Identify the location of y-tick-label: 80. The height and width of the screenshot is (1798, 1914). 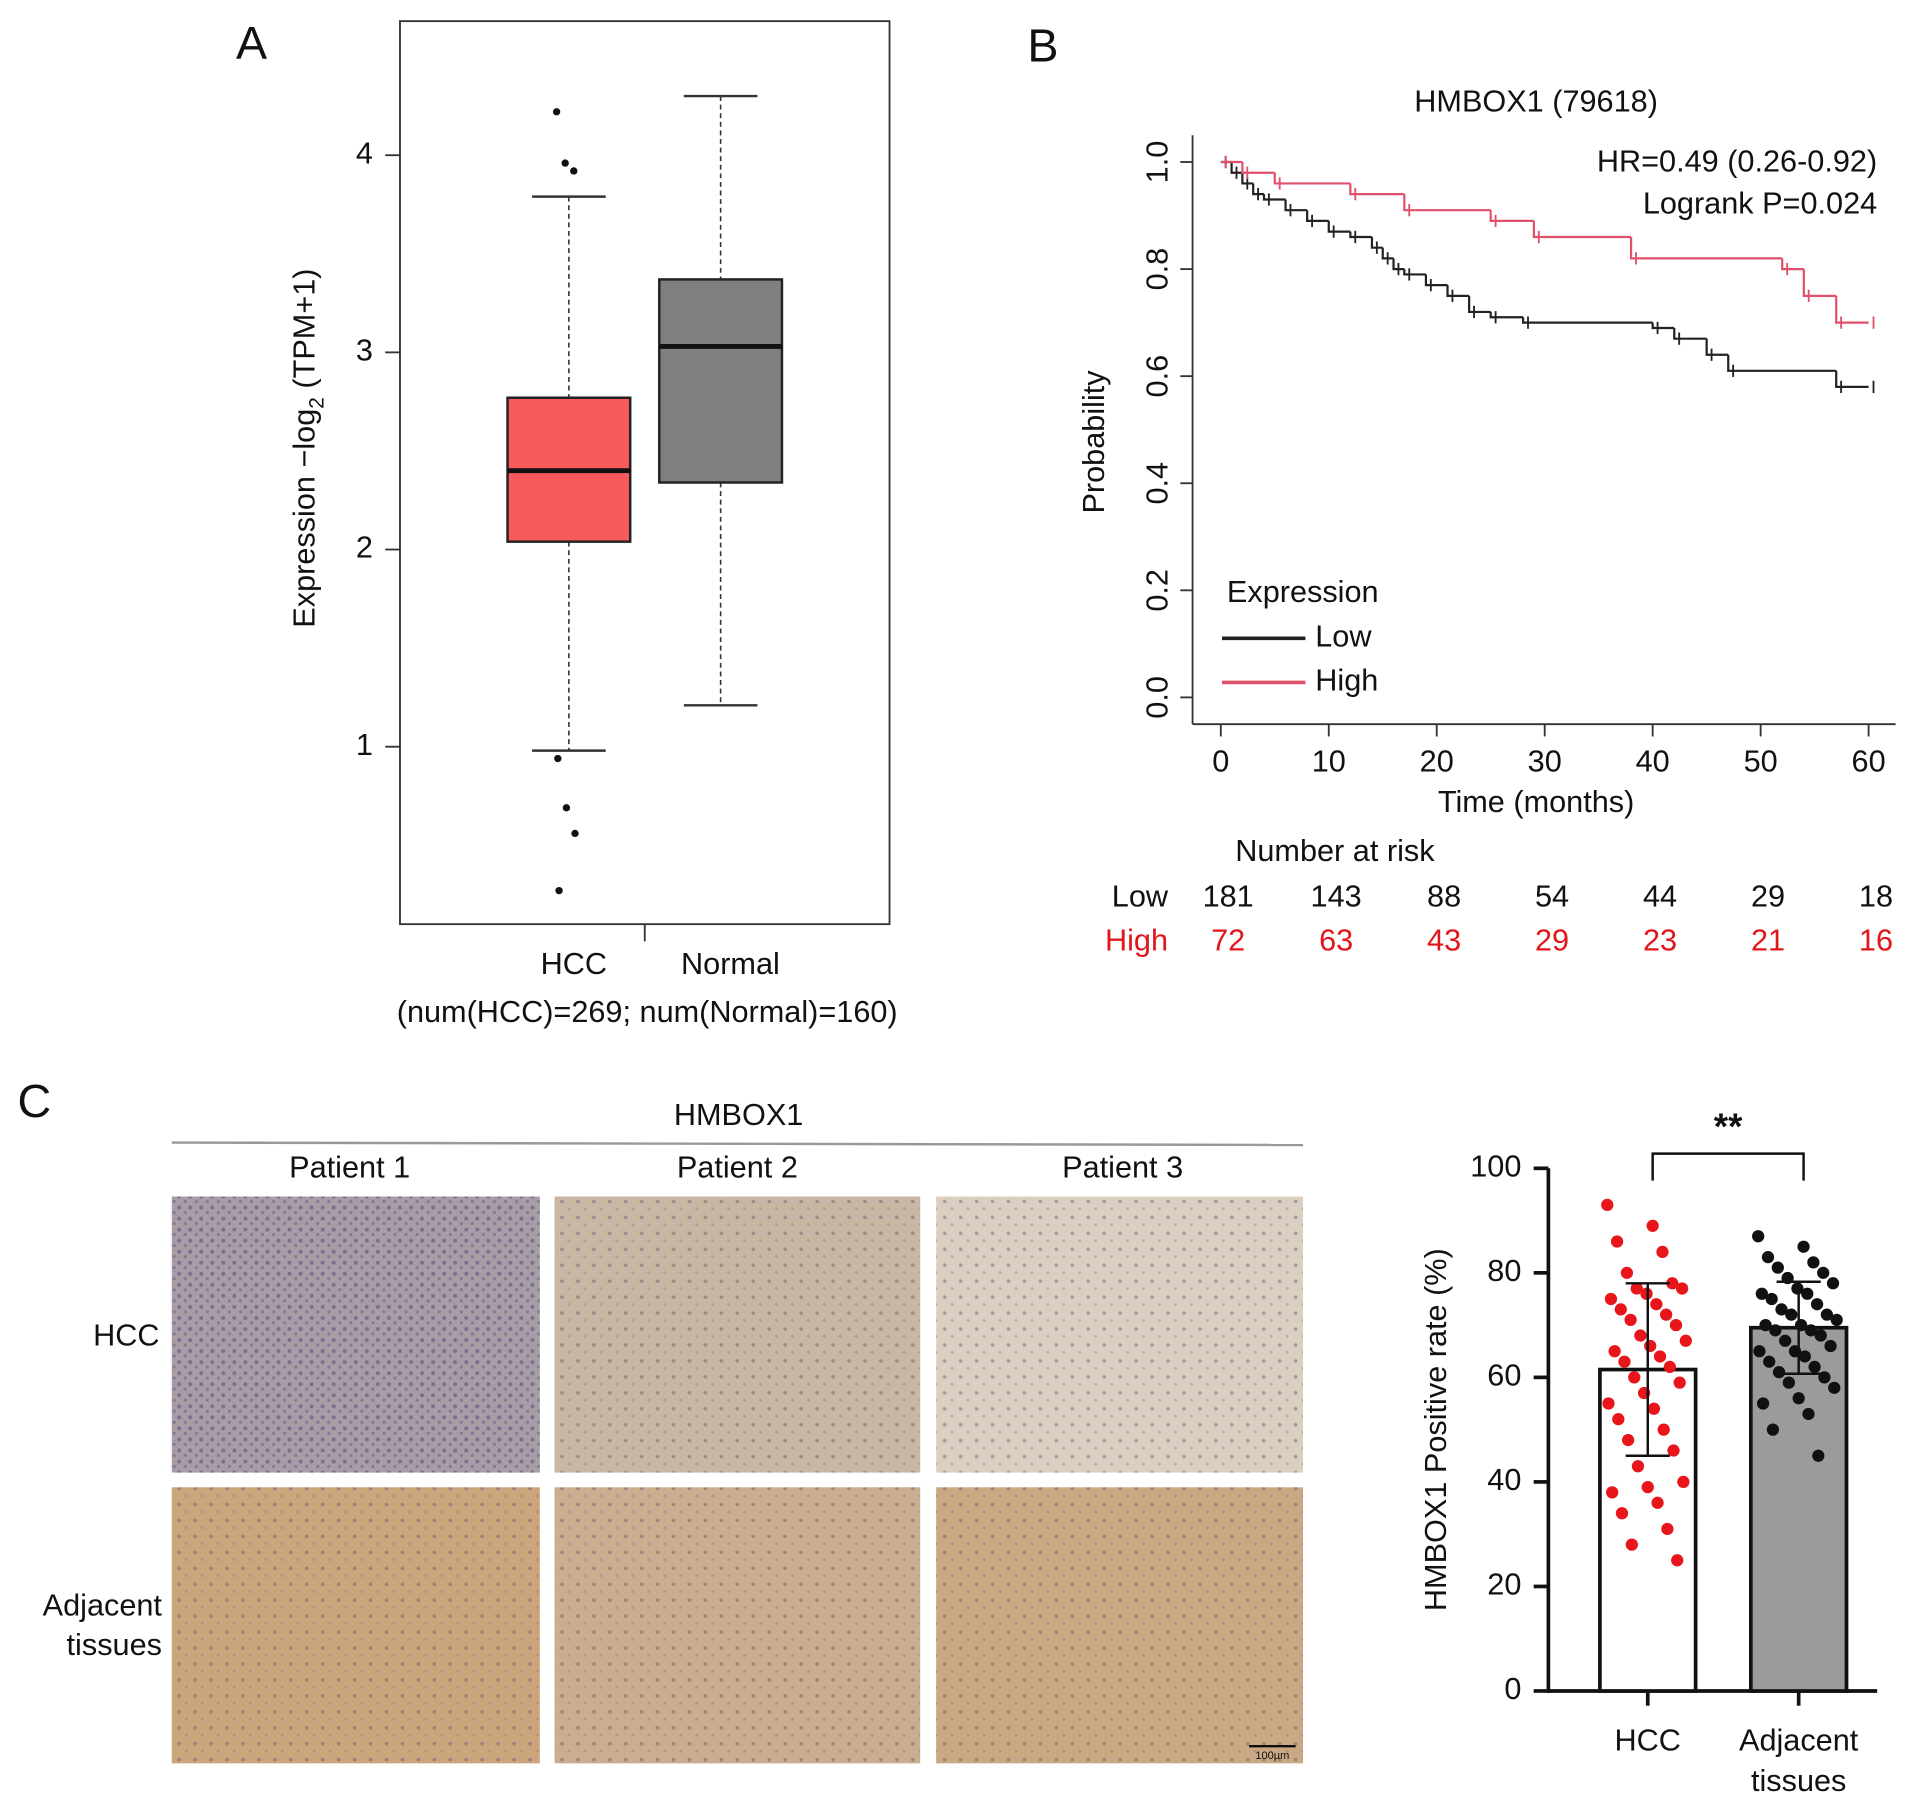
(1504, 1271).